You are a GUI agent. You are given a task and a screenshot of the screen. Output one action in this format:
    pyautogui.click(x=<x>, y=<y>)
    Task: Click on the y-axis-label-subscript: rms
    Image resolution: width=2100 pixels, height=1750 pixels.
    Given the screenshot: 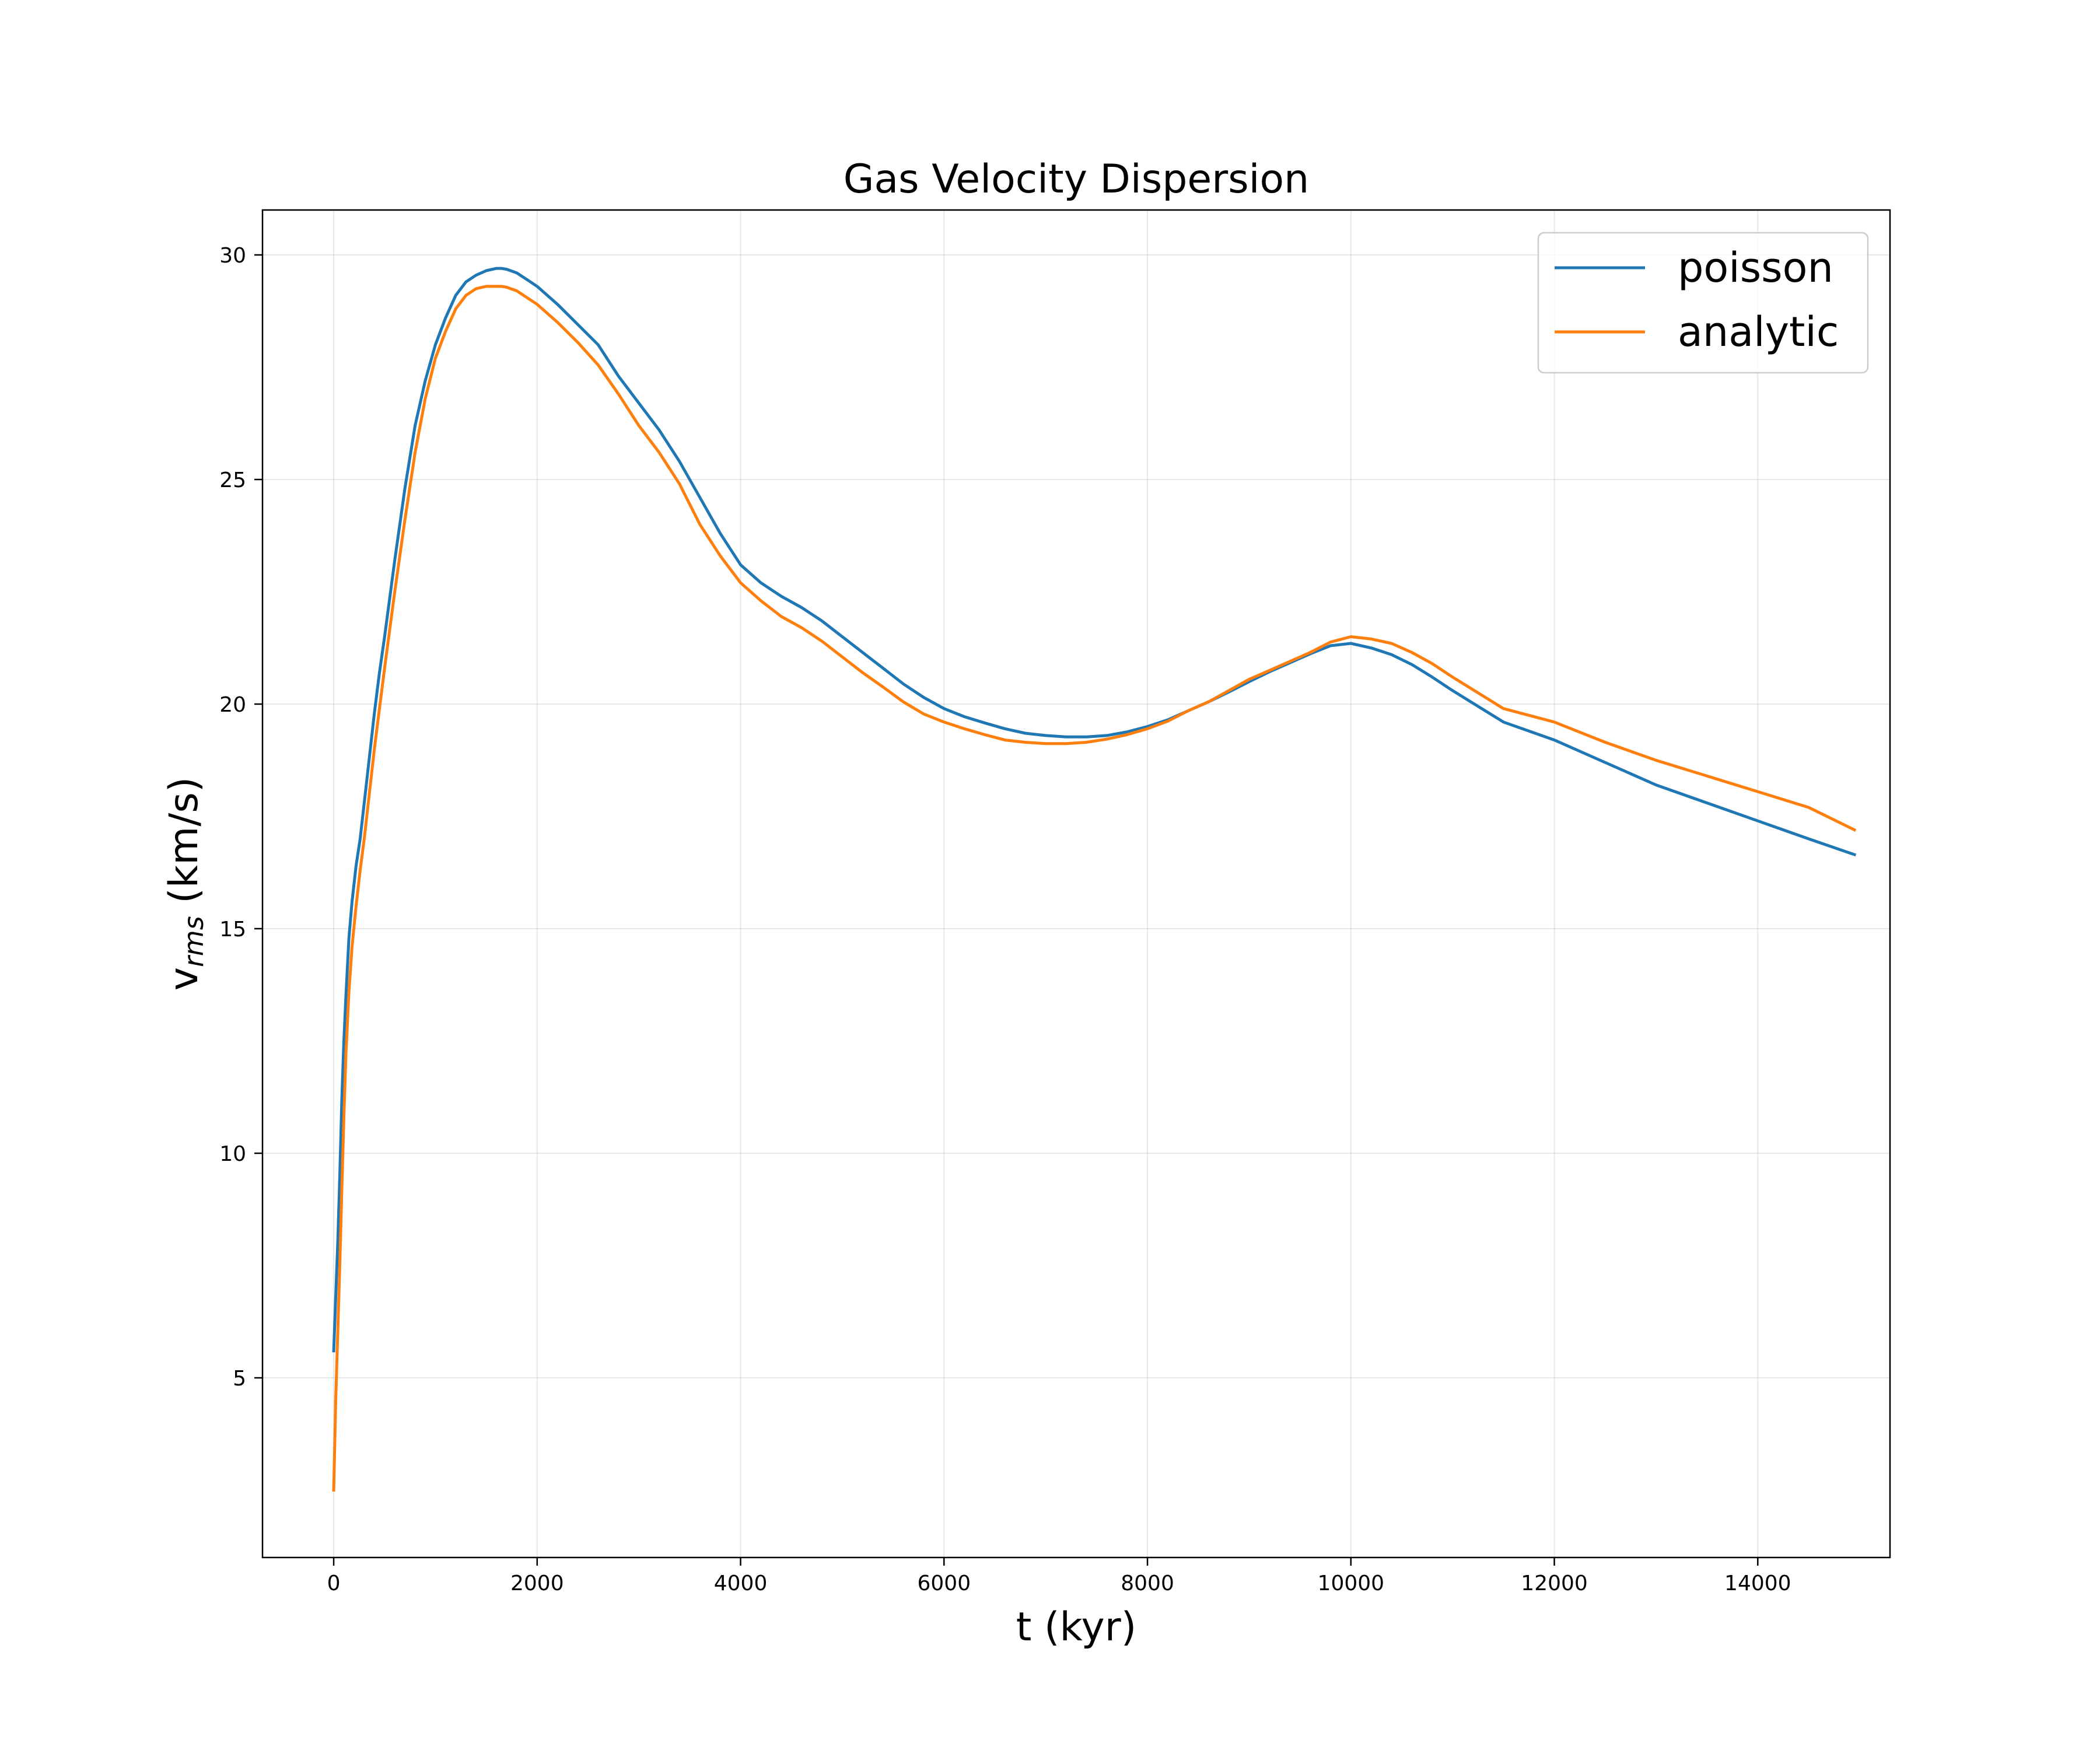 What is the action you would take?
    pyautogui.click(x=194, y=942)
    